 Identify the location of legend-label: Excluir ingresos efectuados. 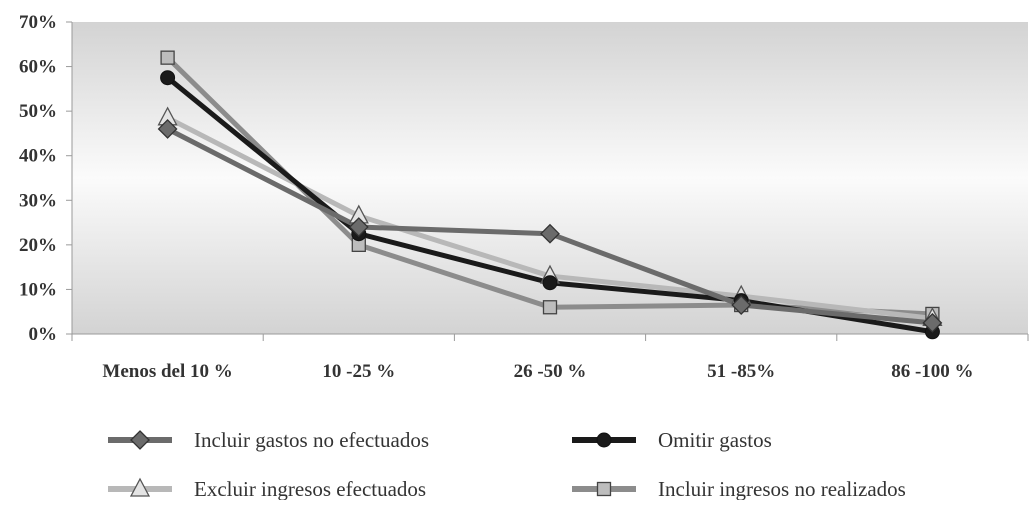
(310, 488).